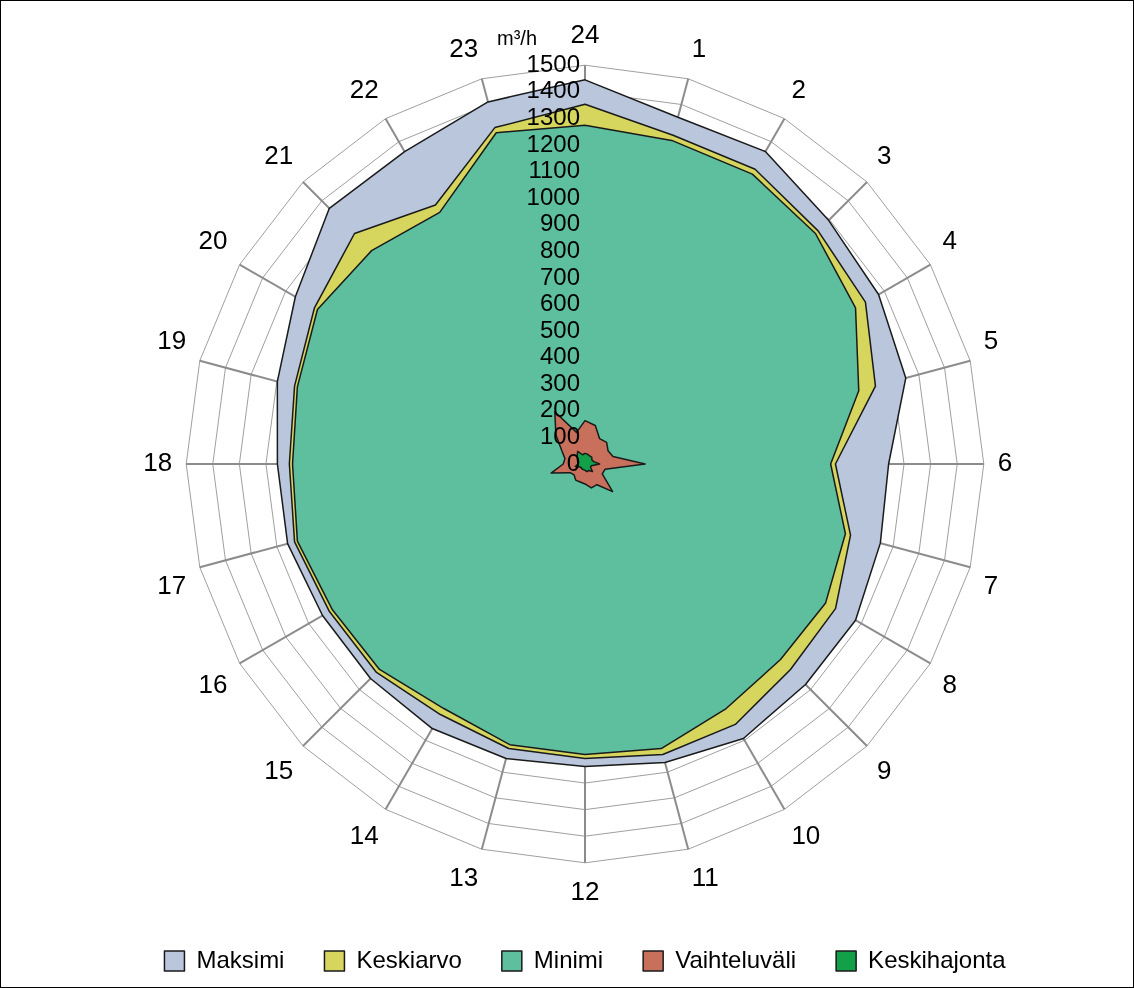 The width and height of the screenshot is (1134, 988). Describe the element at coordinates (559, 329) in the screenshot. I see `y-tick-label: 500` at that location.